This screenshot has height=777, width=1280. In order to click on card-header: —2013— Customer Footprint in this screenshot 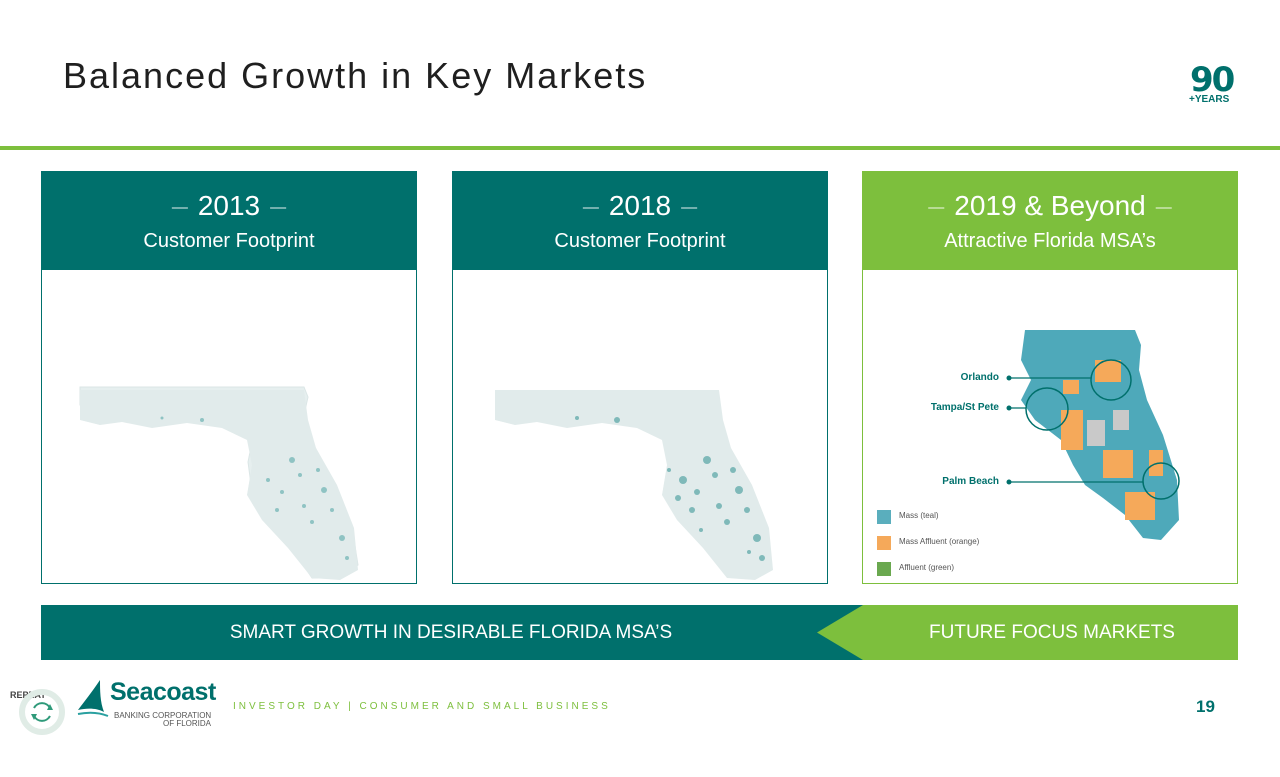, I will do `click(229, 221)`.